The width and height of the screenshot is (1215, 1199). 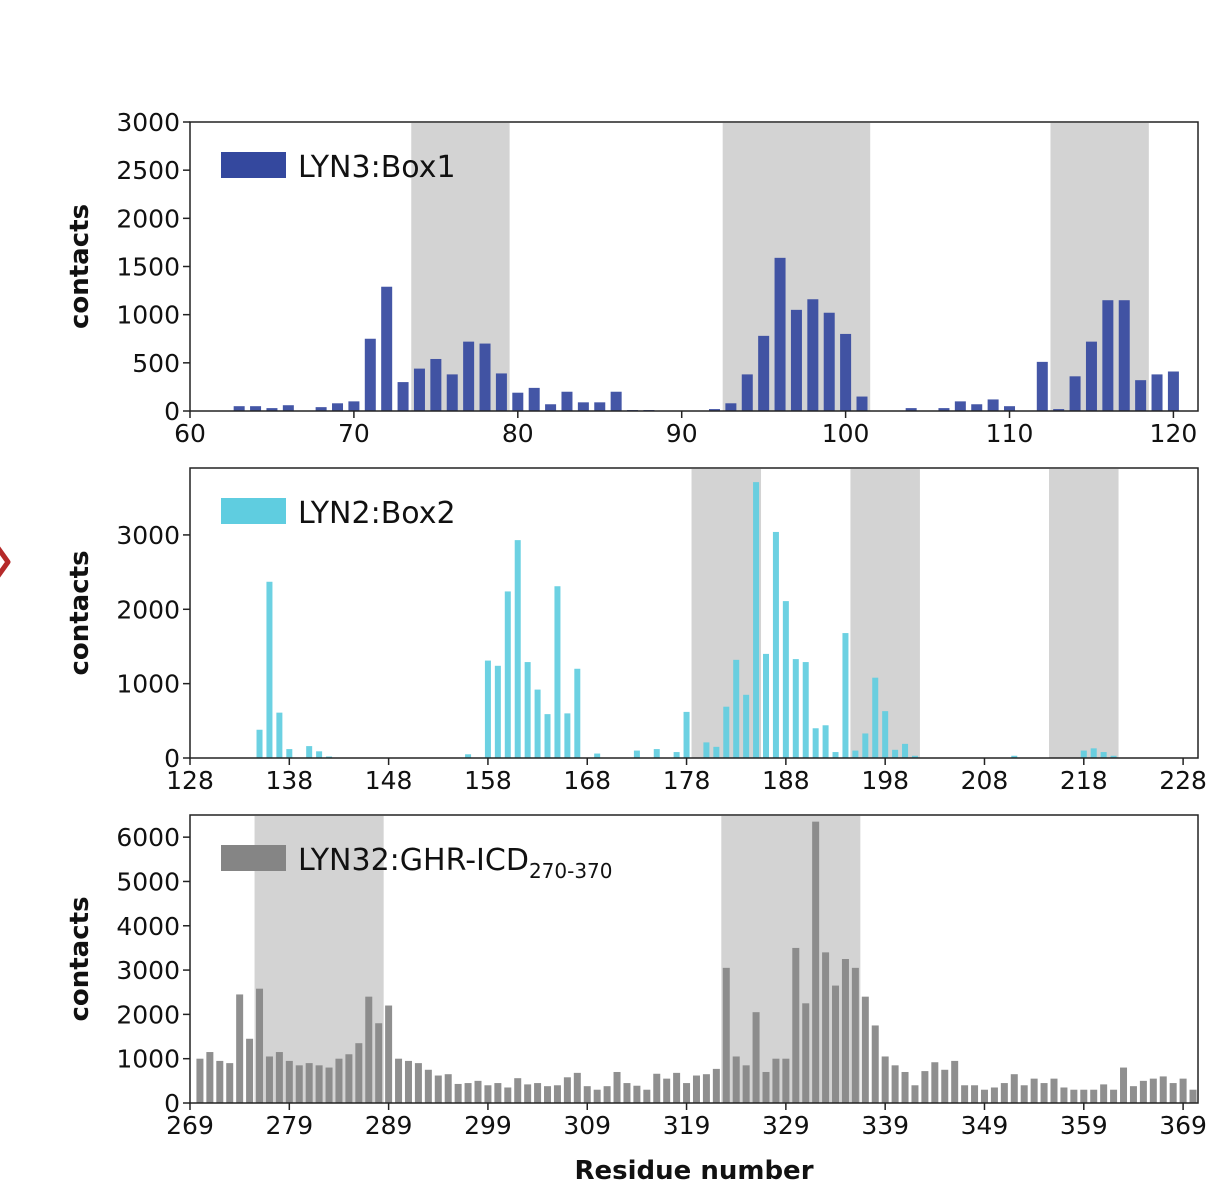 I want to click on x-tick-label: 339, so click(x=885, y=1125).